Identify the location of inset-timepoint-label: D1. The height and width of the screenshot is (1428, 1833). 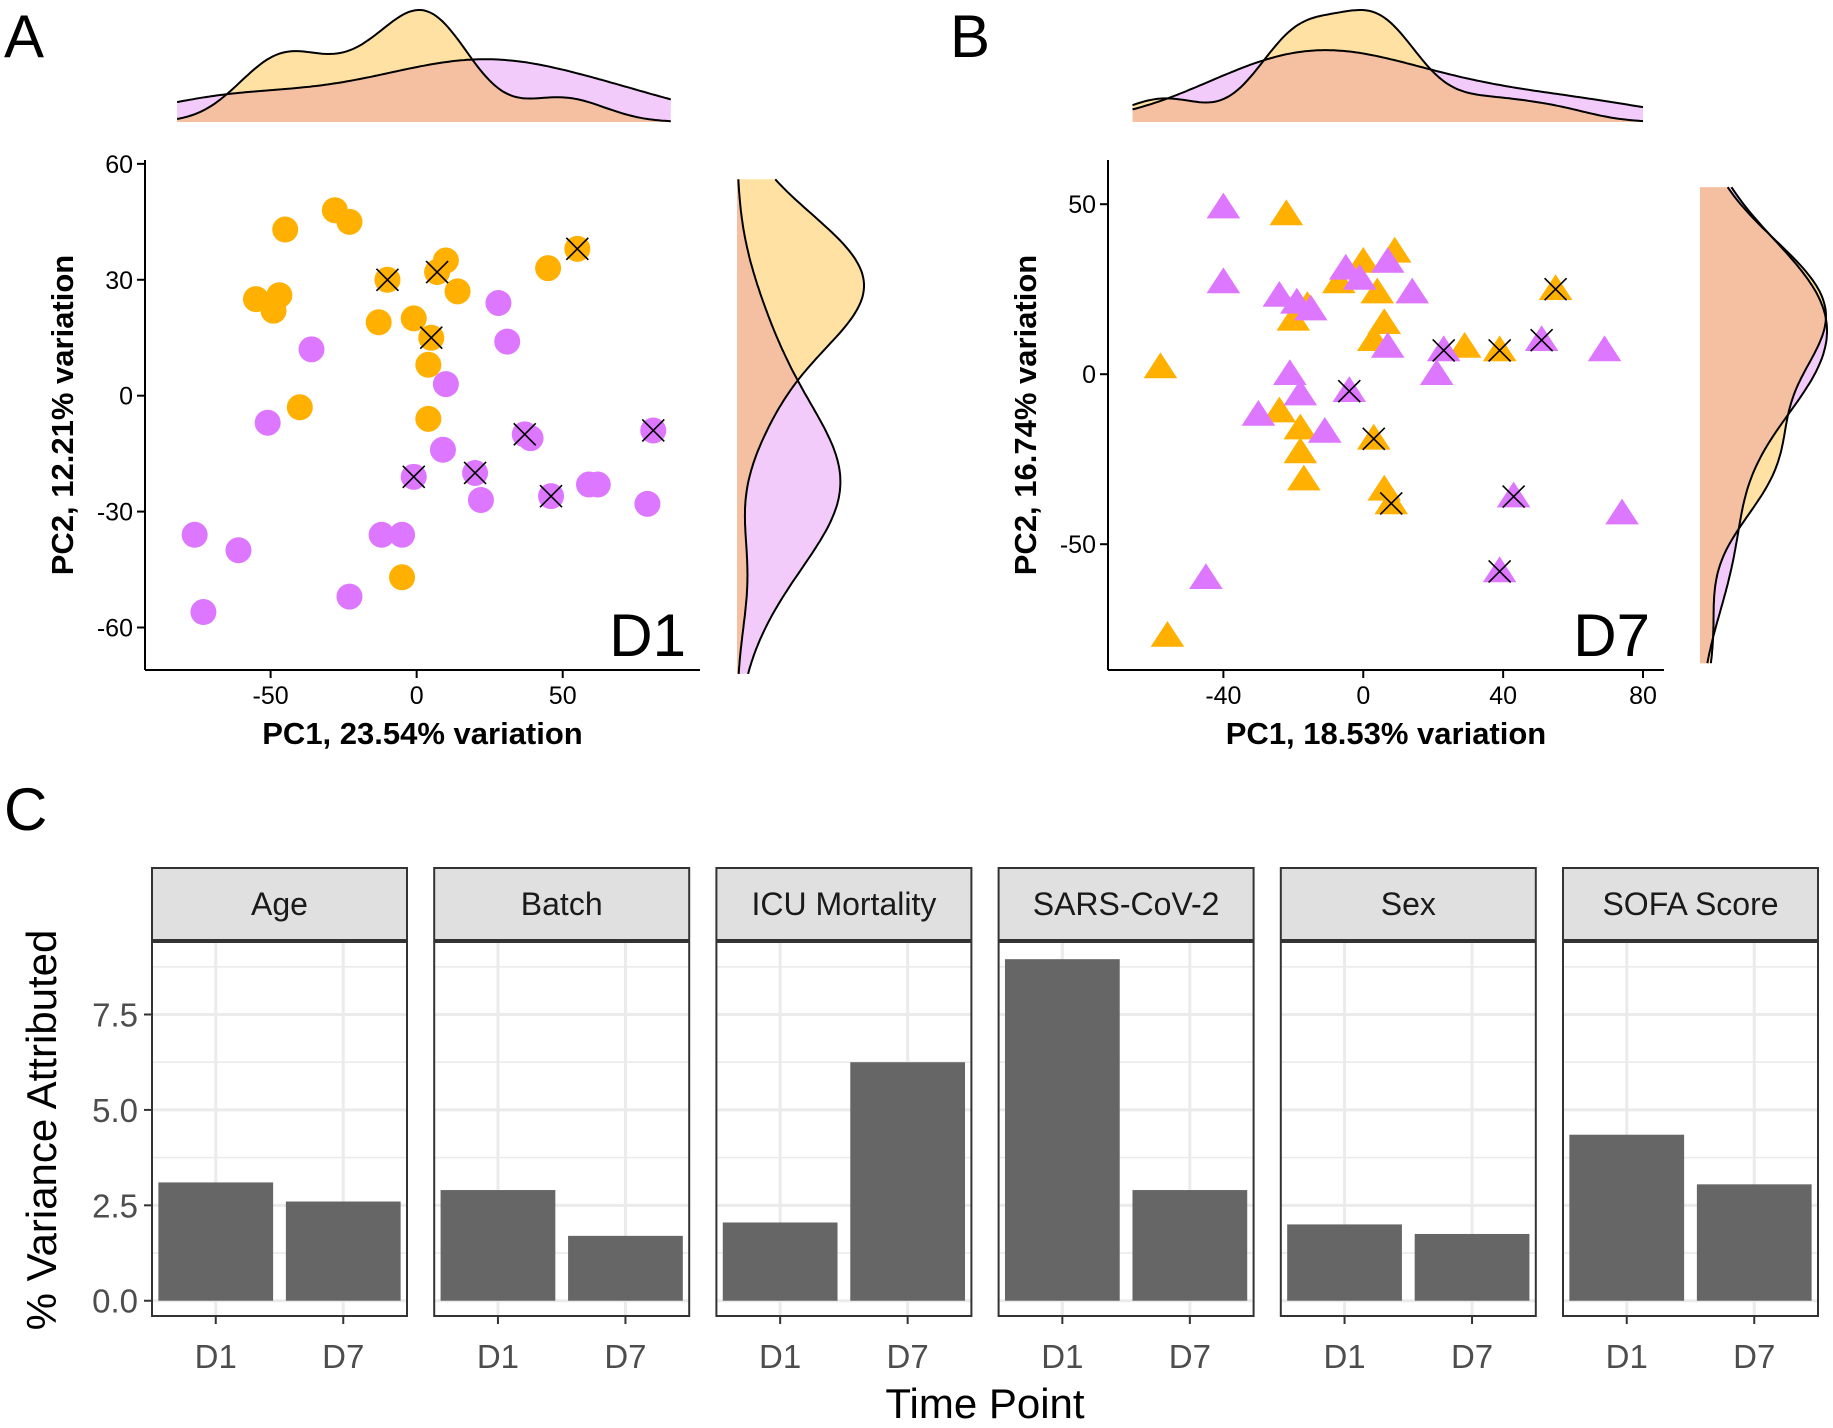
(647, 635).